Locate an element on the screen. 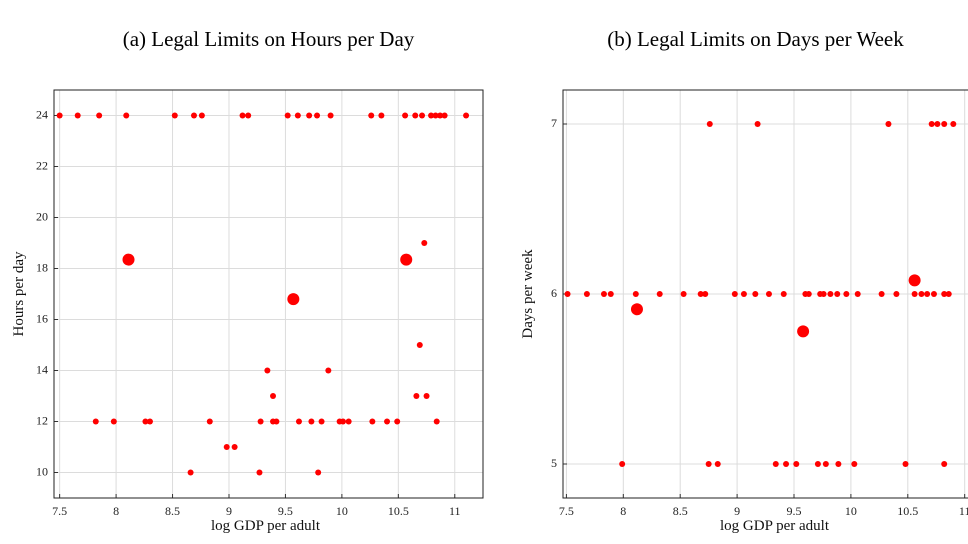  y-tick-label: 12 is located at coordinates (42, 420).